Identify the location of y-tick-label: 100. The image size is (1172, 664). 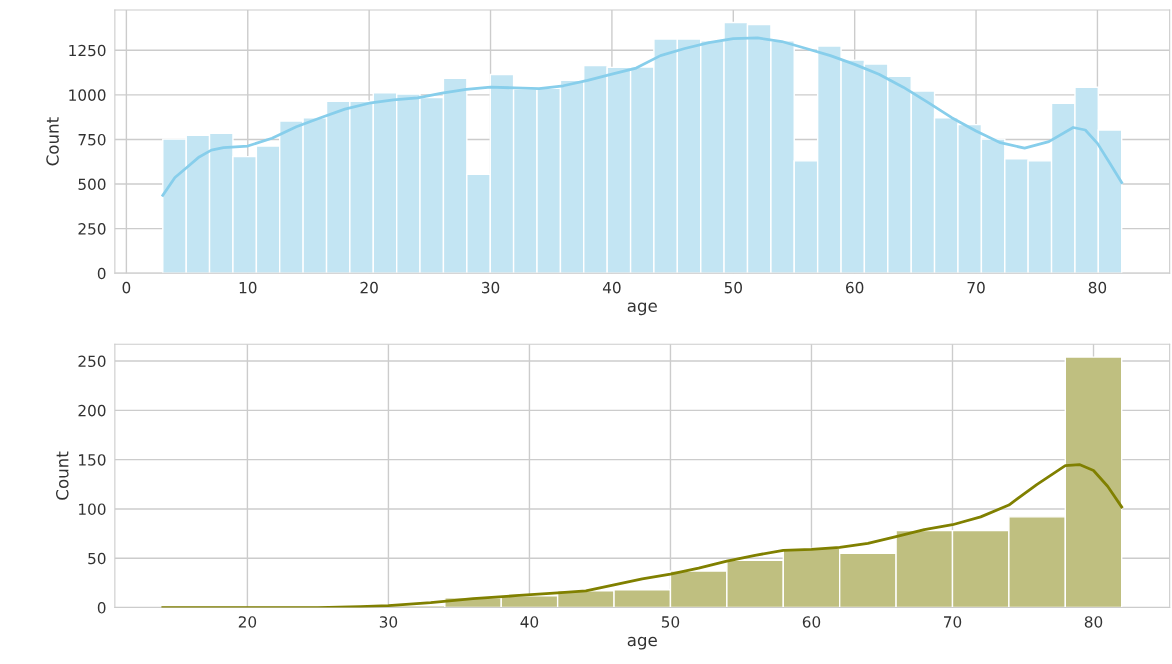
(92, 509).